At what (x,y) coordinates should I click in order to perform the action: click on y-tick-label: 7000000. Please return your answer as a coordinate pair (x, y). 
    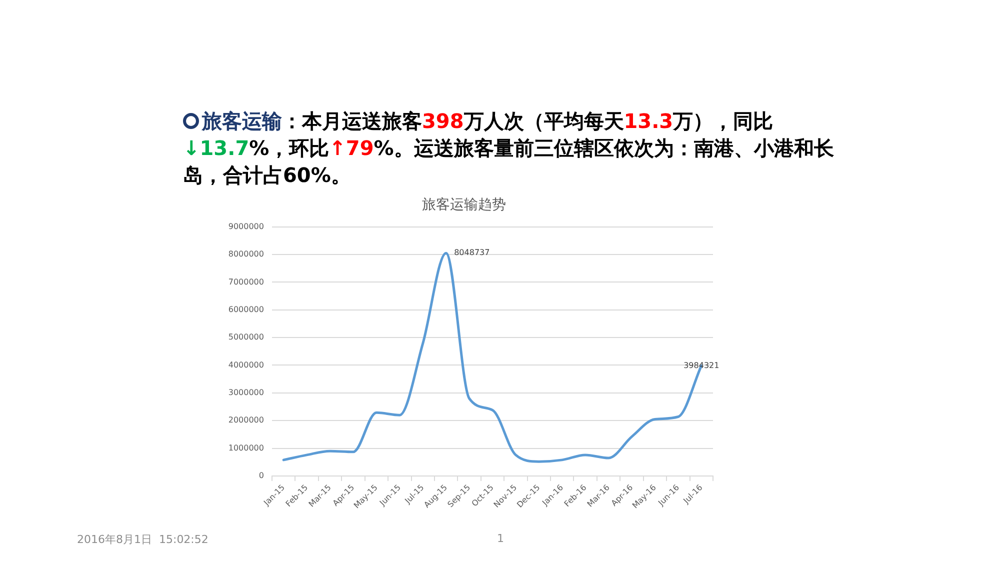
    Looking at the image, I should click on (246, 281).